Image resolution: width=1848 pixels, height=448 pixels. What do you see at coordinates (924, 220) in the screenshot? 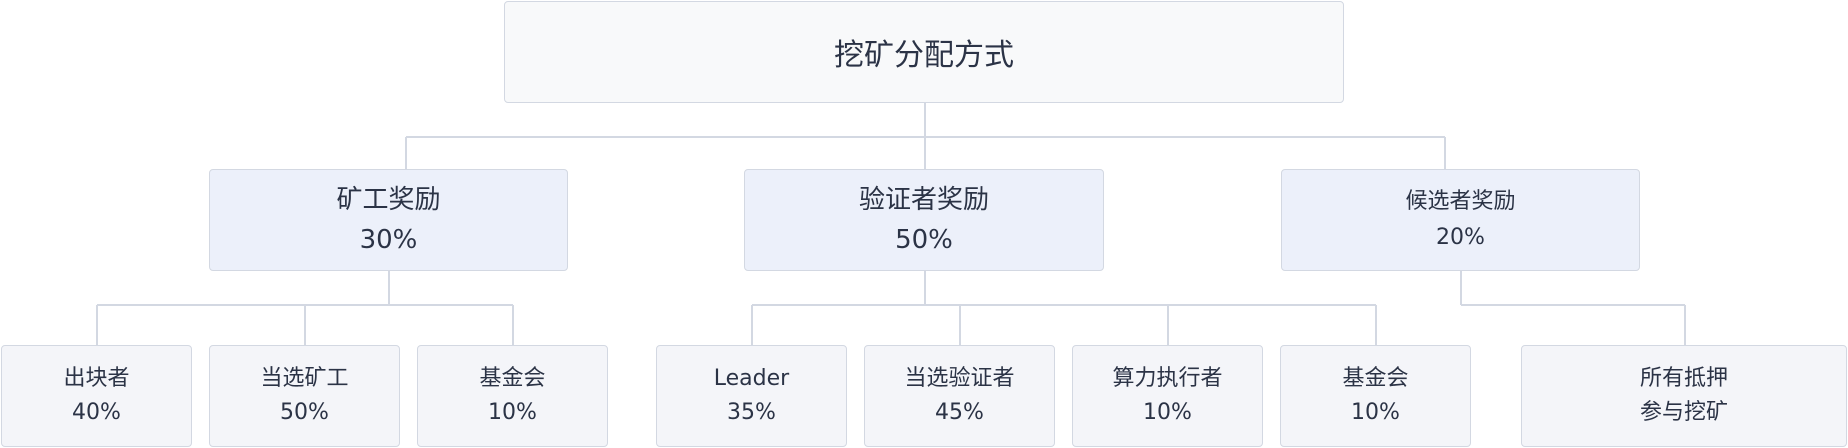
I see `group-node-validator-reward: 验证者奖励 50%` at bounding box center [924, 220].